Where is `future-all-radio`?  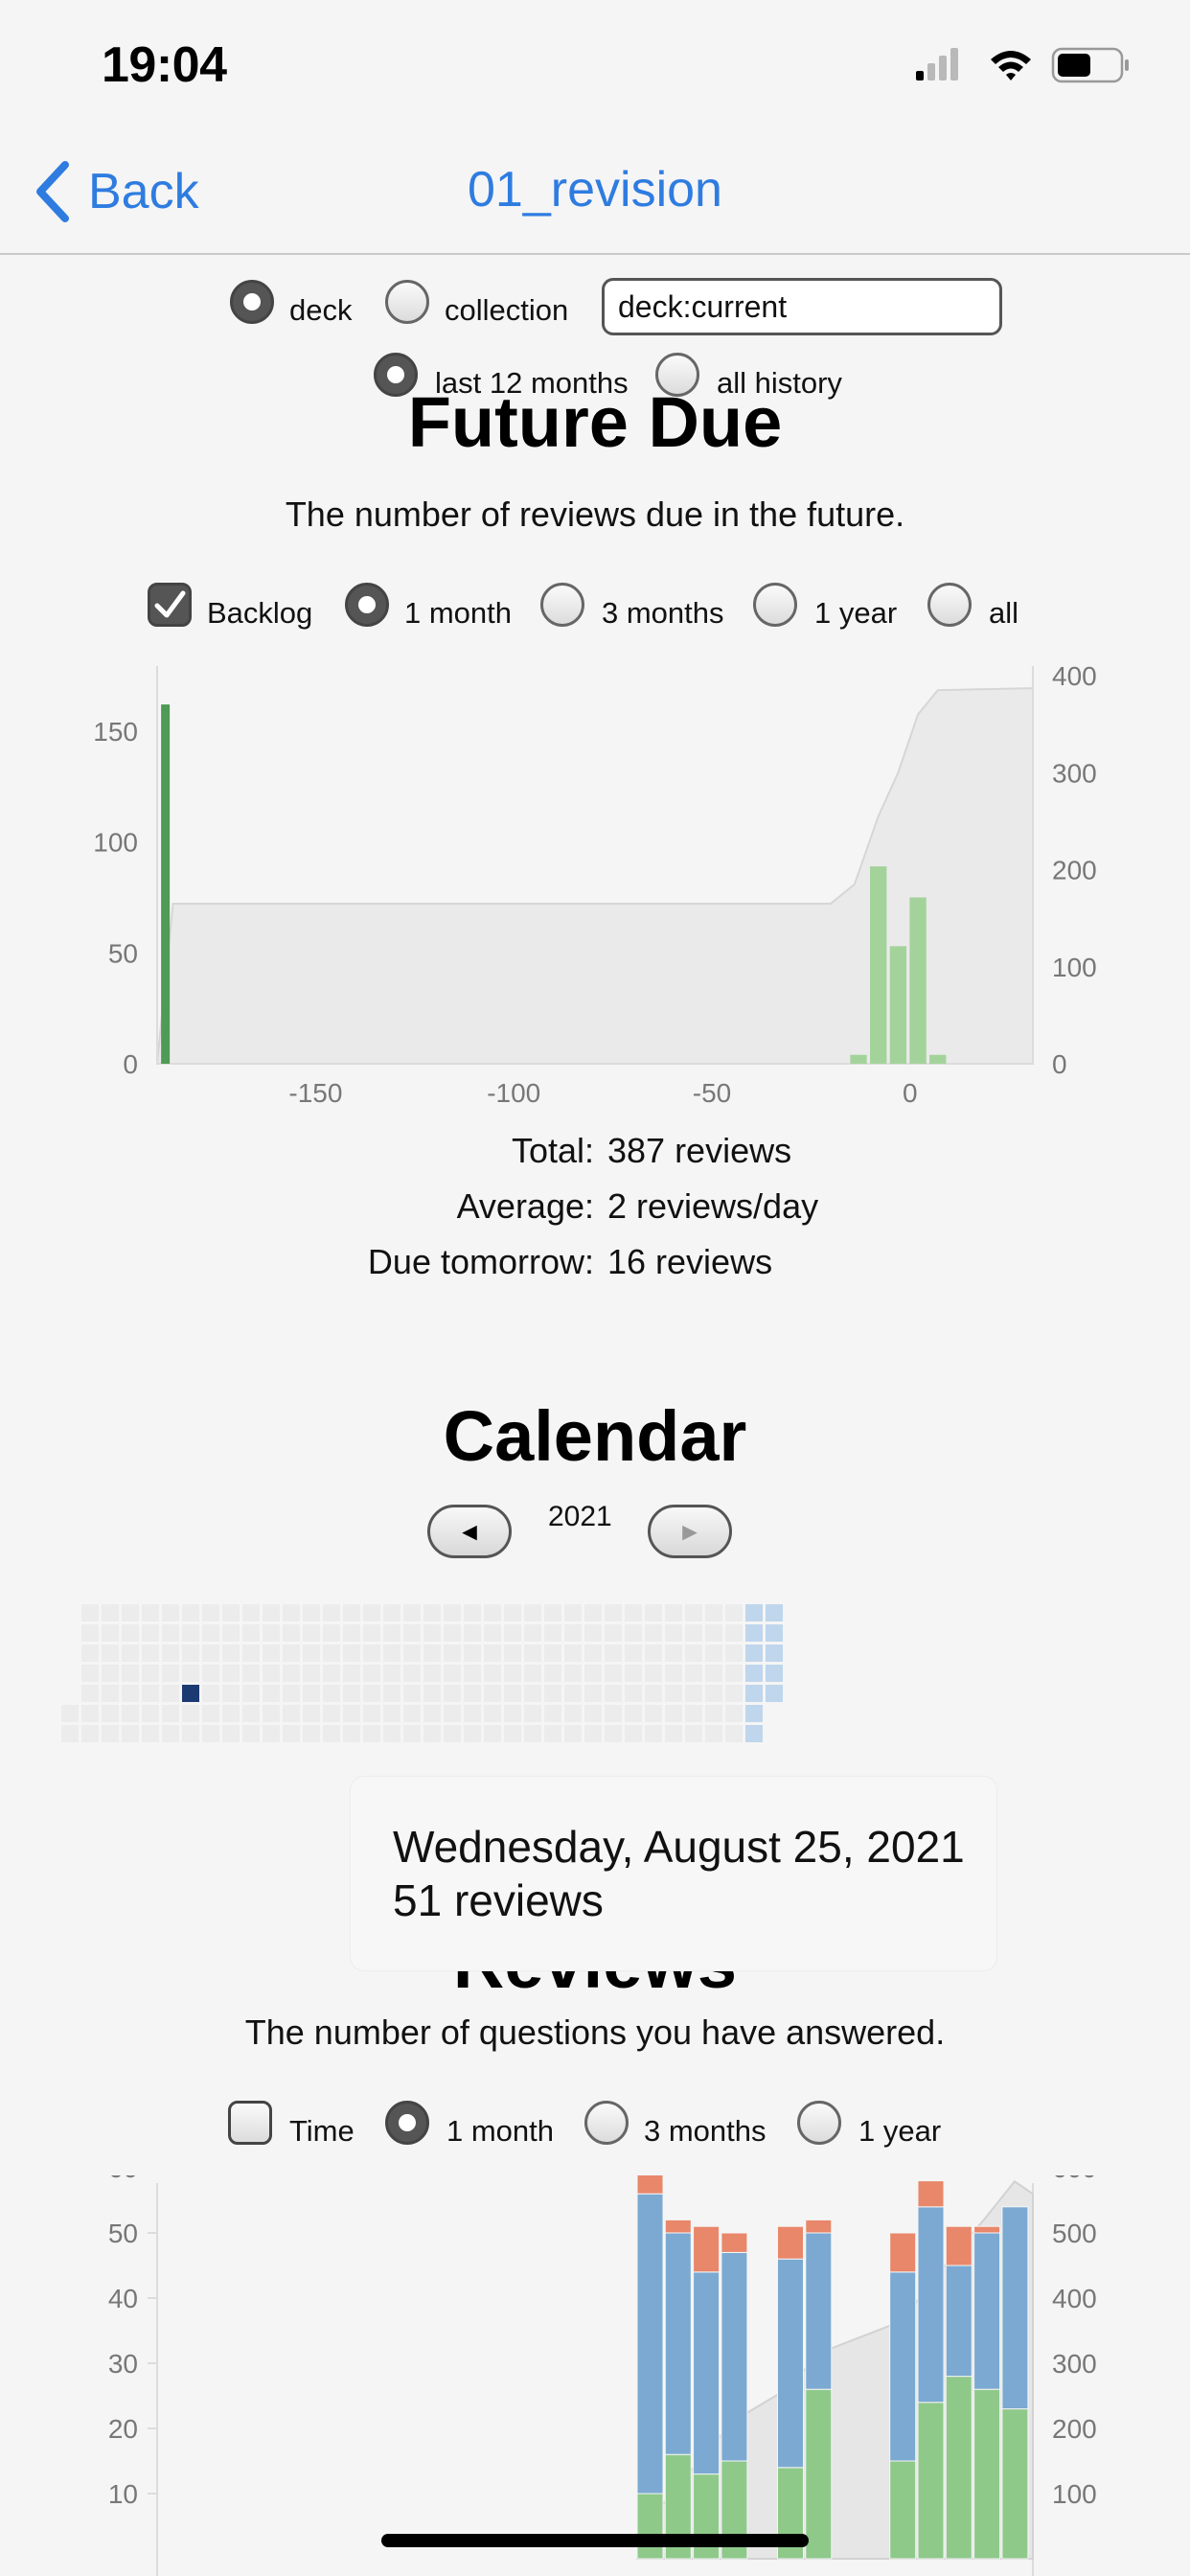 future-all-radio is located at coordinates (950, 605).